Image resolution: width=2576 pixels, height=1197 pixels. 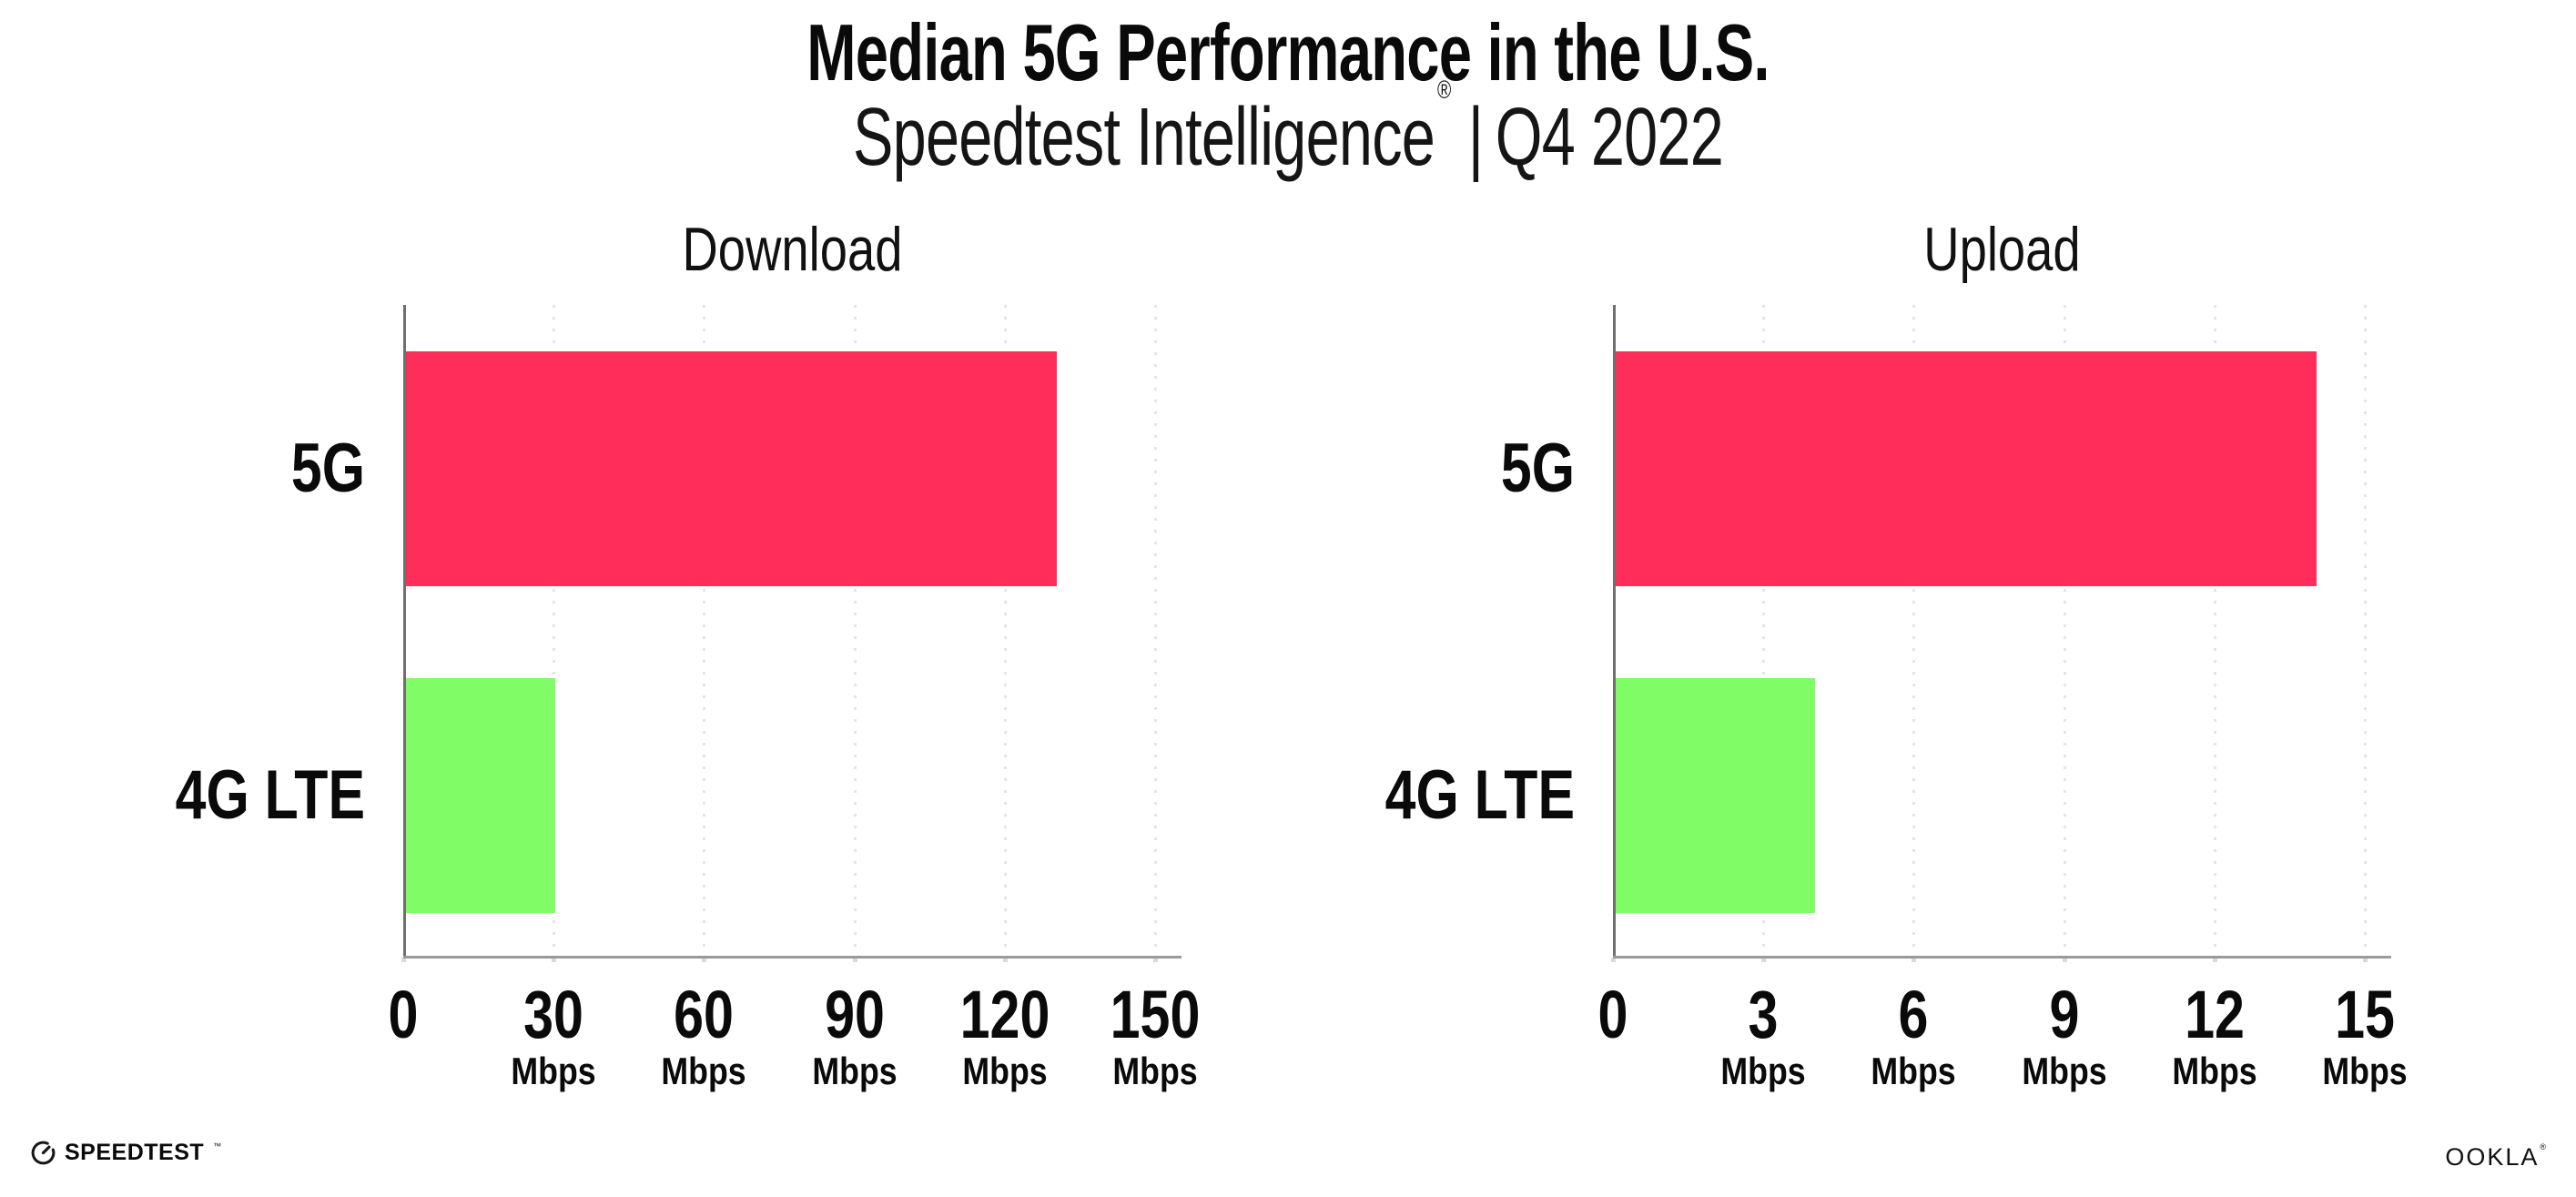 What do you see at coordinates (2064, 1071) in the screenshot?
I see `x-tick-unit-9: Mbps` at bounding box center [2064, 1071].